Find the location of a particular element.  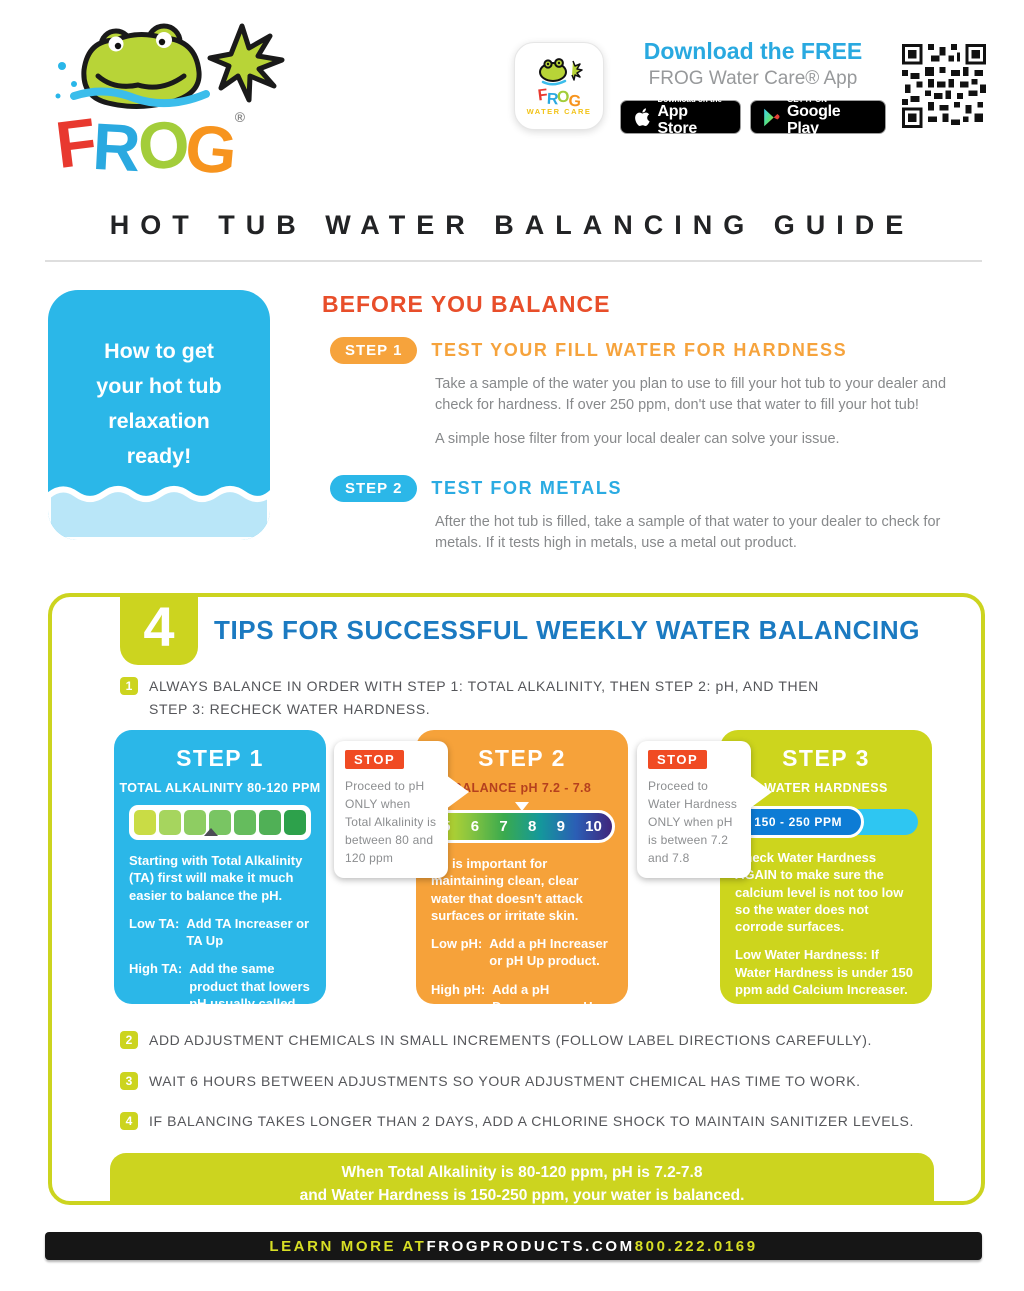

scale-marker-icon is located at coordinates (210, 832).